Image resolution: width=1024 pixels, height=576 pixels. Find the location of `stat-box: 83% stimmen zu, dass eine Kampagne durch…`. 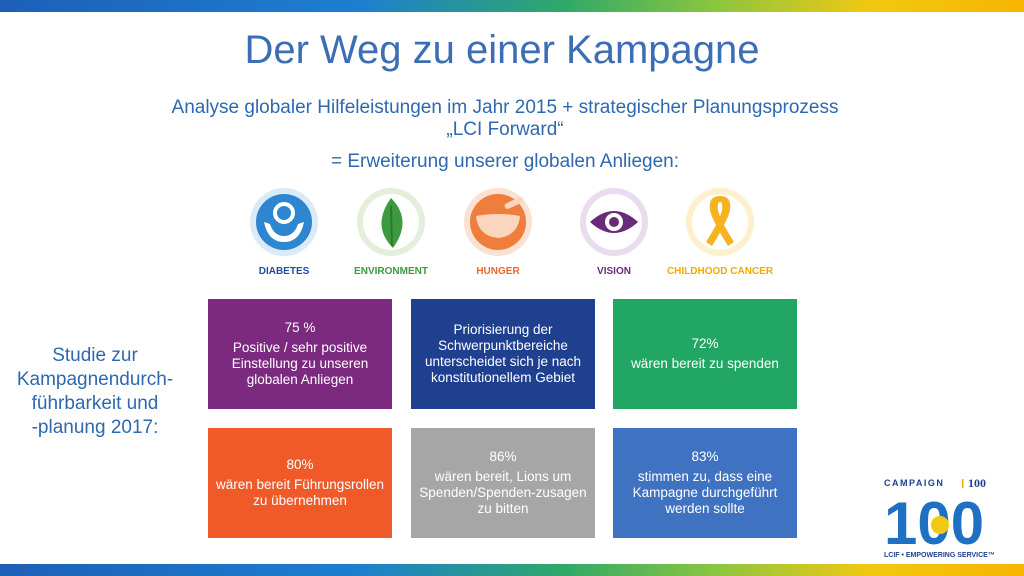

stat-box: 83% stimmen zu, dass eine Kampagne durch… is located at coordinates (705, 483).